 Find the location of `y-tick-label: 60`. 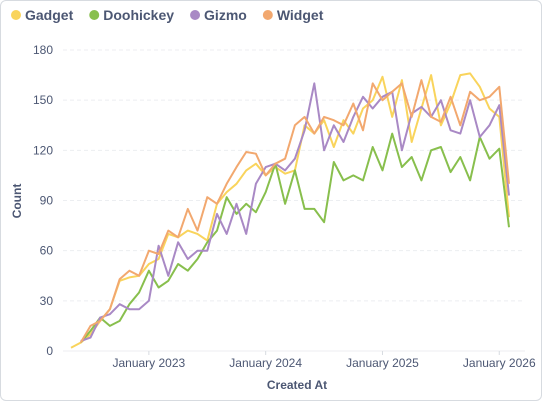

y-tick-label: 60 is located at coordinates (47, 251).